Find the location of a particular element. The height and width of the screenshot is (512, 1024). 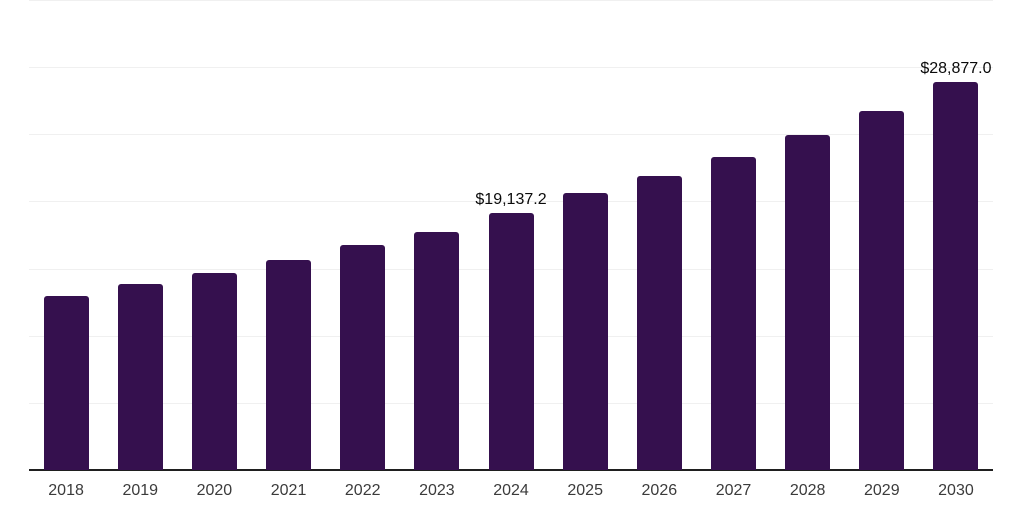

bar-2027 is located at coordinates (733, 313).